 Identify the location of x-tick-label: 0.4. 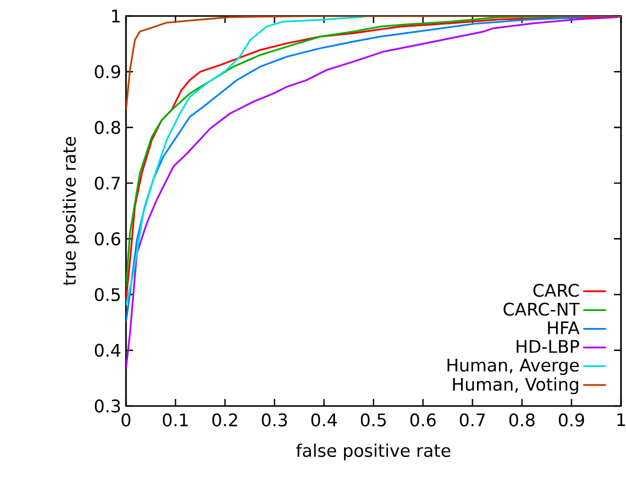
(324, 419).